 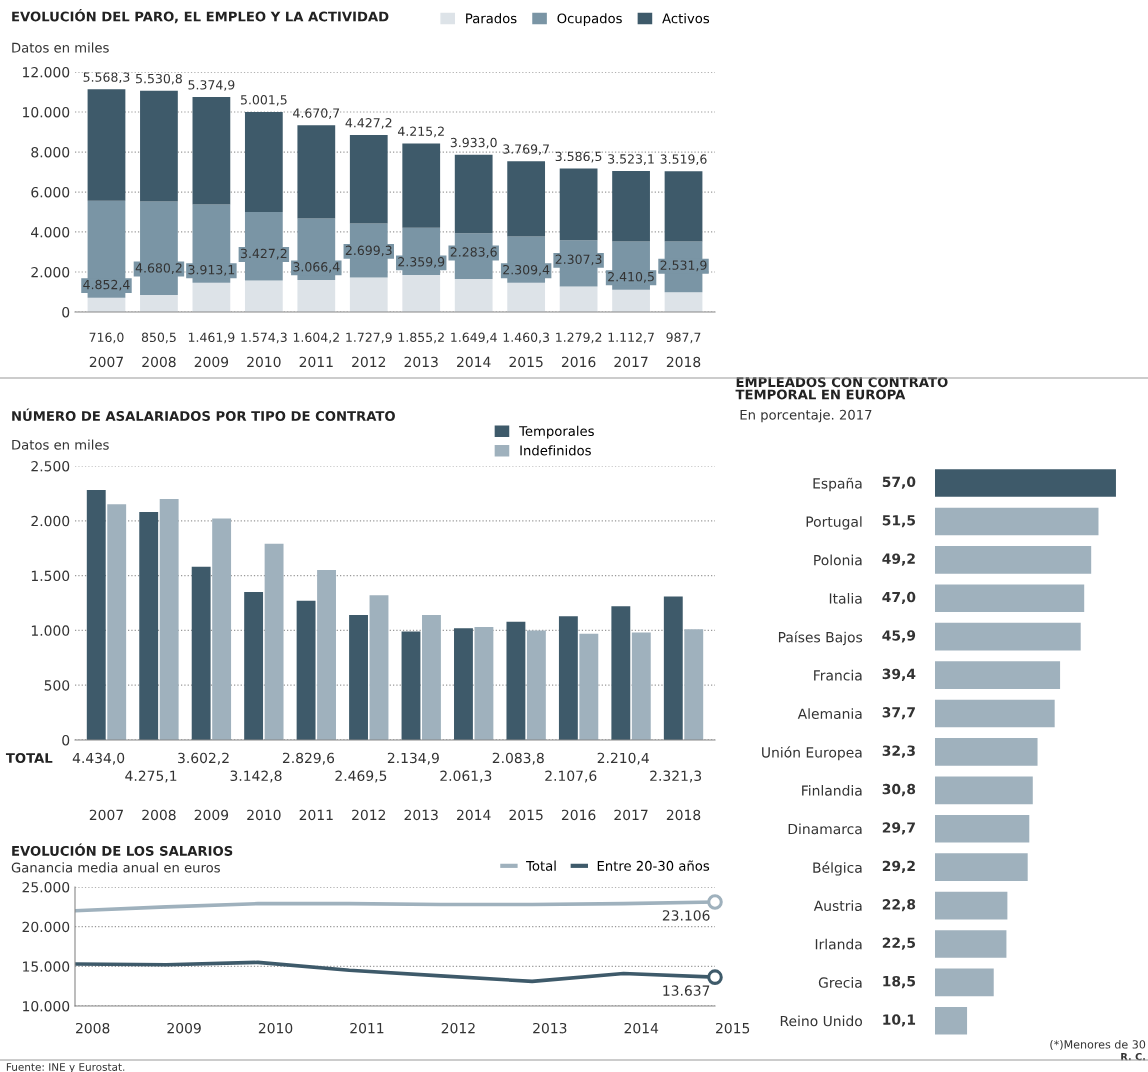 I want to click on data-label: 1.855,2, so click(x=421, y=338).